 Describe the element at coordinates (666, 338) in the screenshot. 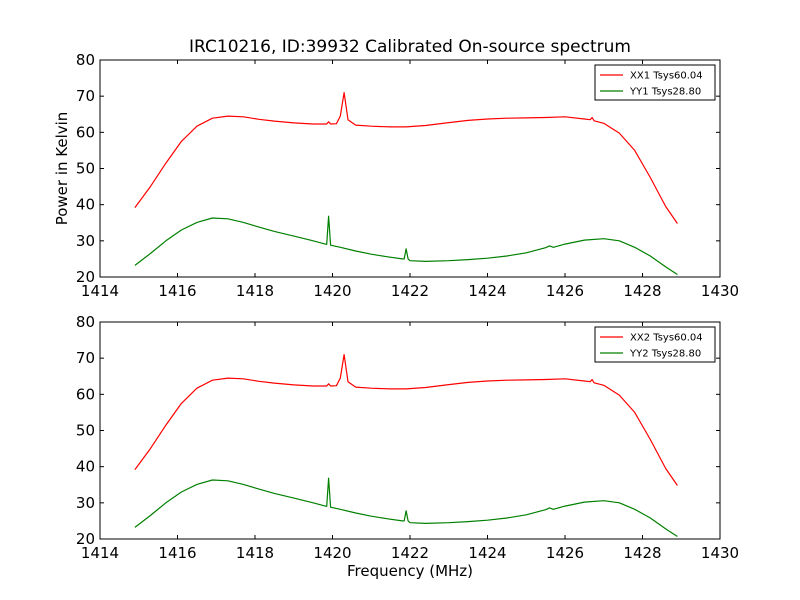

I see `legend-label: XX2 Tsys60.04` at that location.